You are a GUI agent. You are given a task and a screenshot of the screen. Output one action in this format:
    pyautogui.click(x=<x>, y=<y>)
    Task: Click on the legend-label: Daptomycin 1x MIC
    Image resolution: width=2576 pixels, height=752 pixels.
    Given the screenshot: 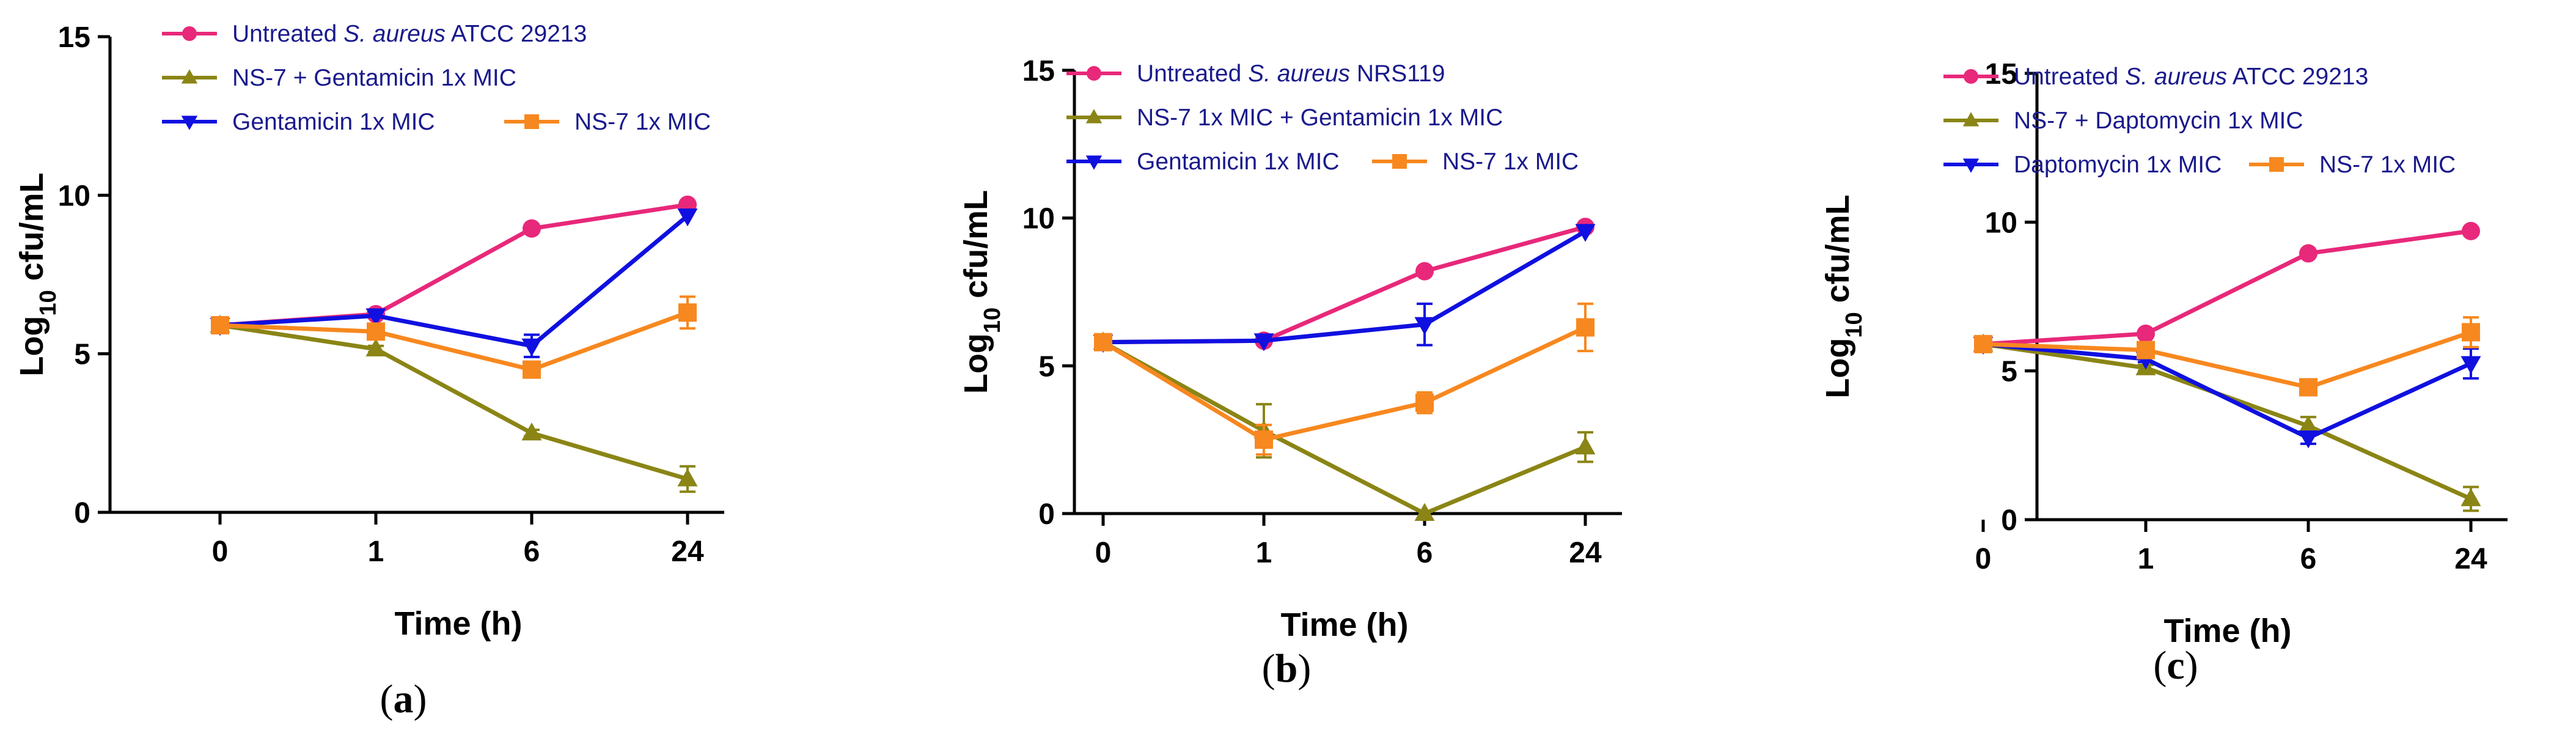 What is the action you would take?
    pyautogui.click(x=2118, y=165)
    